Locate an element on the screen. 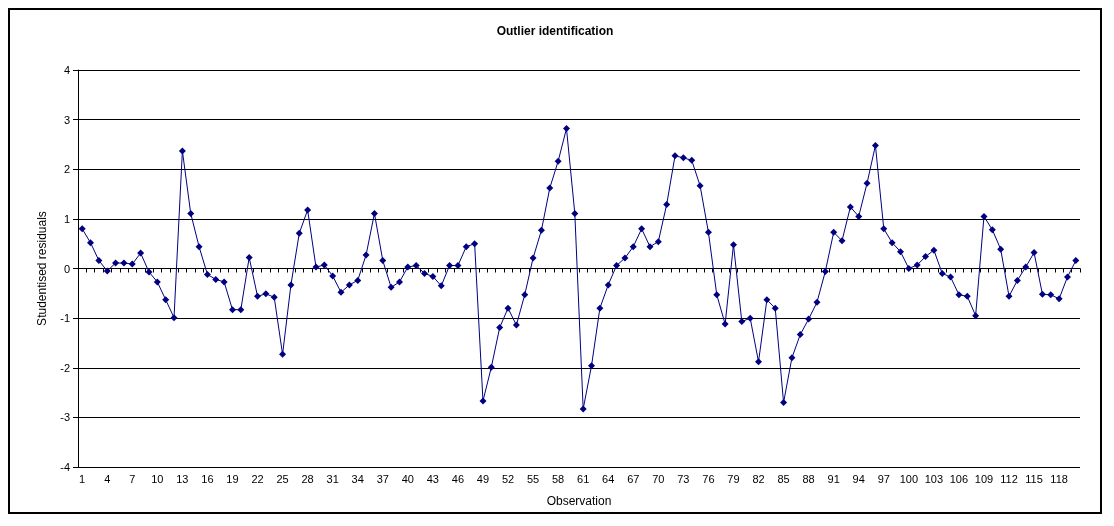  x-tick-label: 43 is located at coordinates (432, 478).